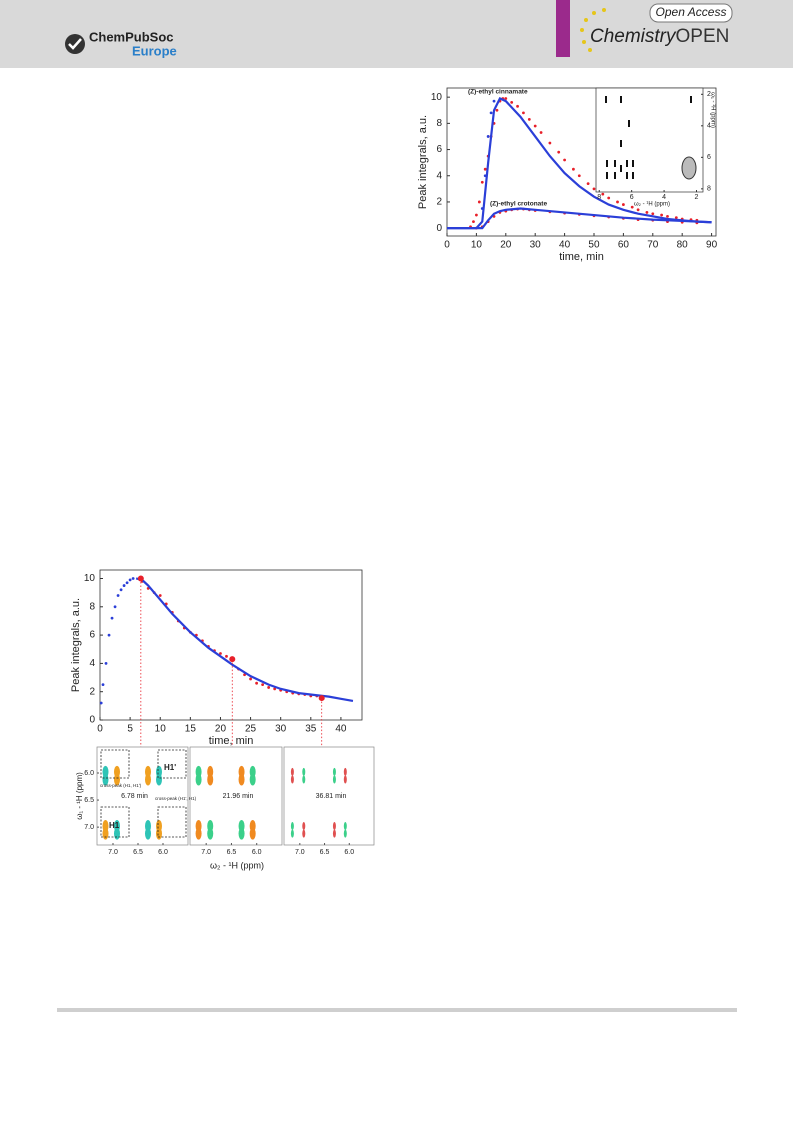 The height and width of the screenshot is (1121, 793). Describe the element at coordinates (397, 1010) in the screenshot. I see `footer-rule` at that location.